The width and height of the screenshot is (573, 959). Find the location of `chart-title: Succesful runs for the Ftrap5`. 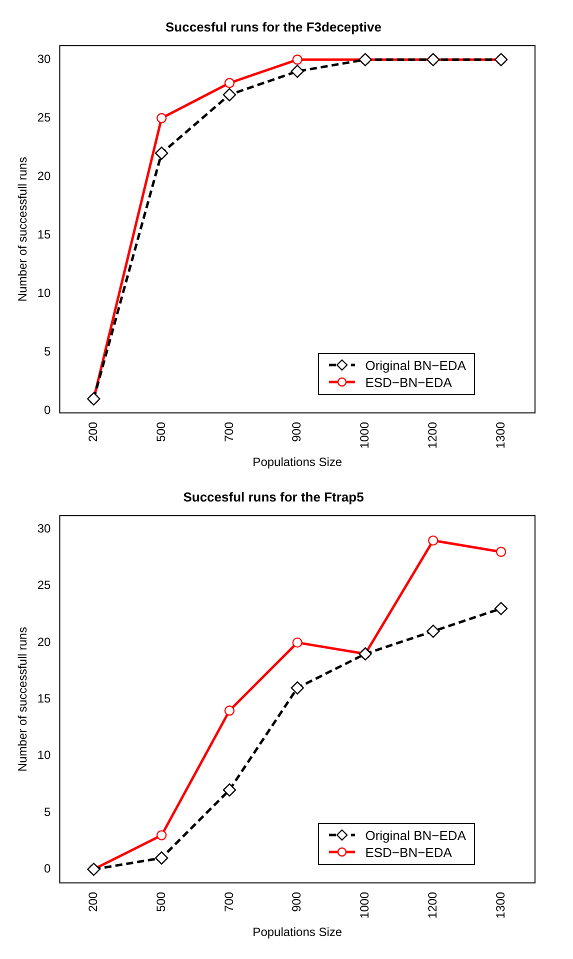

chart-title: Succesful runs for the Ftrap5 is located at coordinates (273, 496).